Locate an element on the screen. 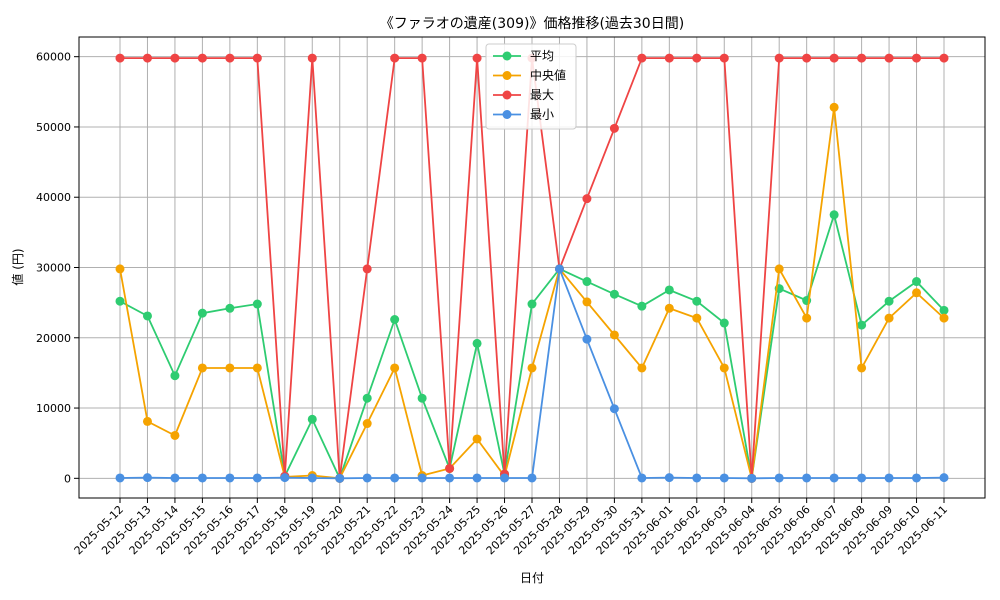 The height and width of the screenshot is (600, 1000). y-tick-label: 10000 is located at coordinates (53, 408).